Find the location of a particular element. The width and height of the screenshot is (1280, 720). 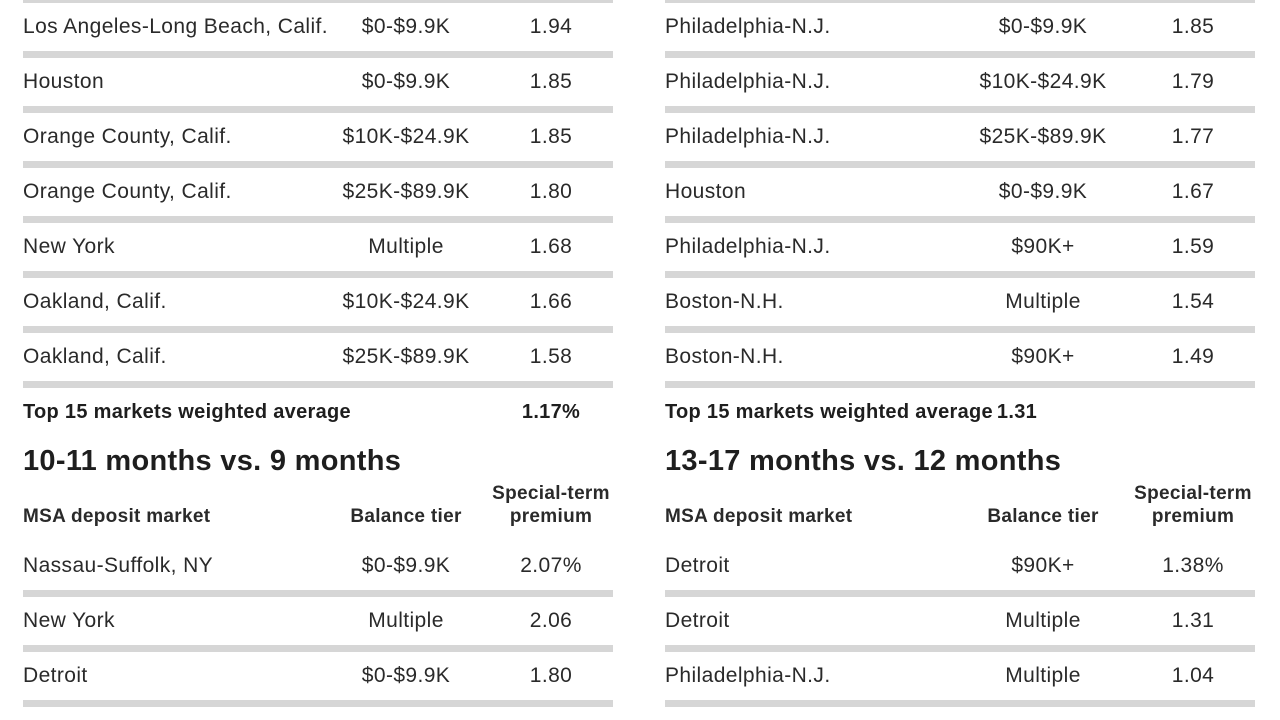

premium-cell: 1.77 is located at coordinates (1193, 136).